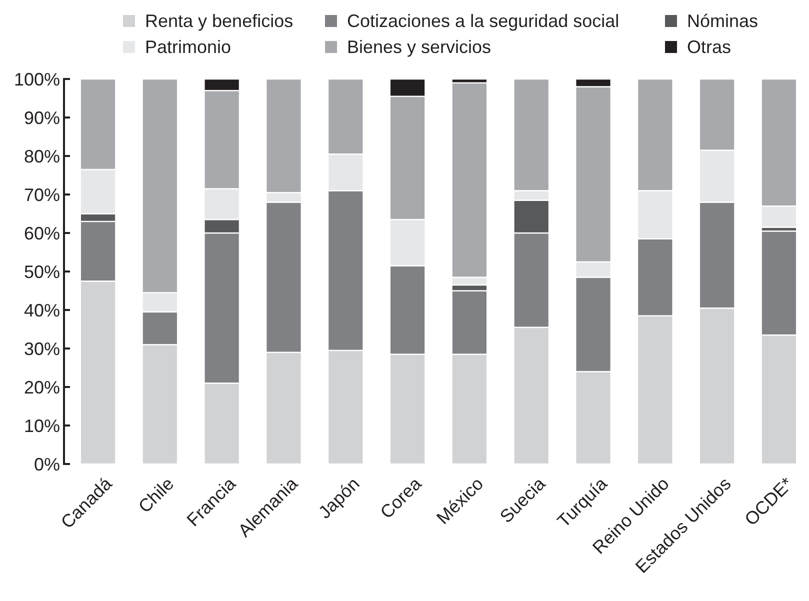  What do you see at coordinates (37, 79) in the screenshot?
I see `y-tick-label: 100%` at bounding box center [37, 79].